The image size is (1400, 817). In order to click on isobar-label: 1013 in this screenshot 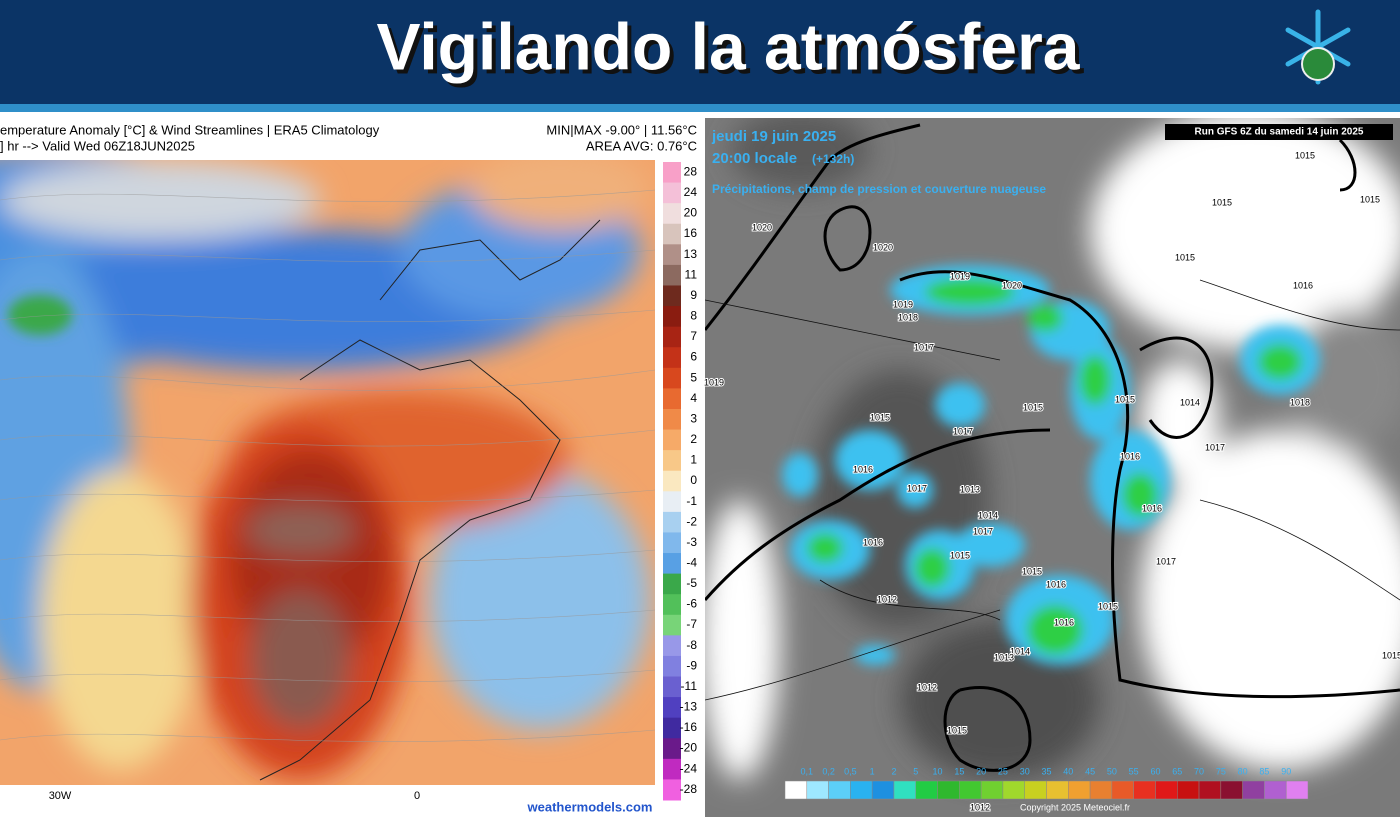, I will do `click(970, 489)`.